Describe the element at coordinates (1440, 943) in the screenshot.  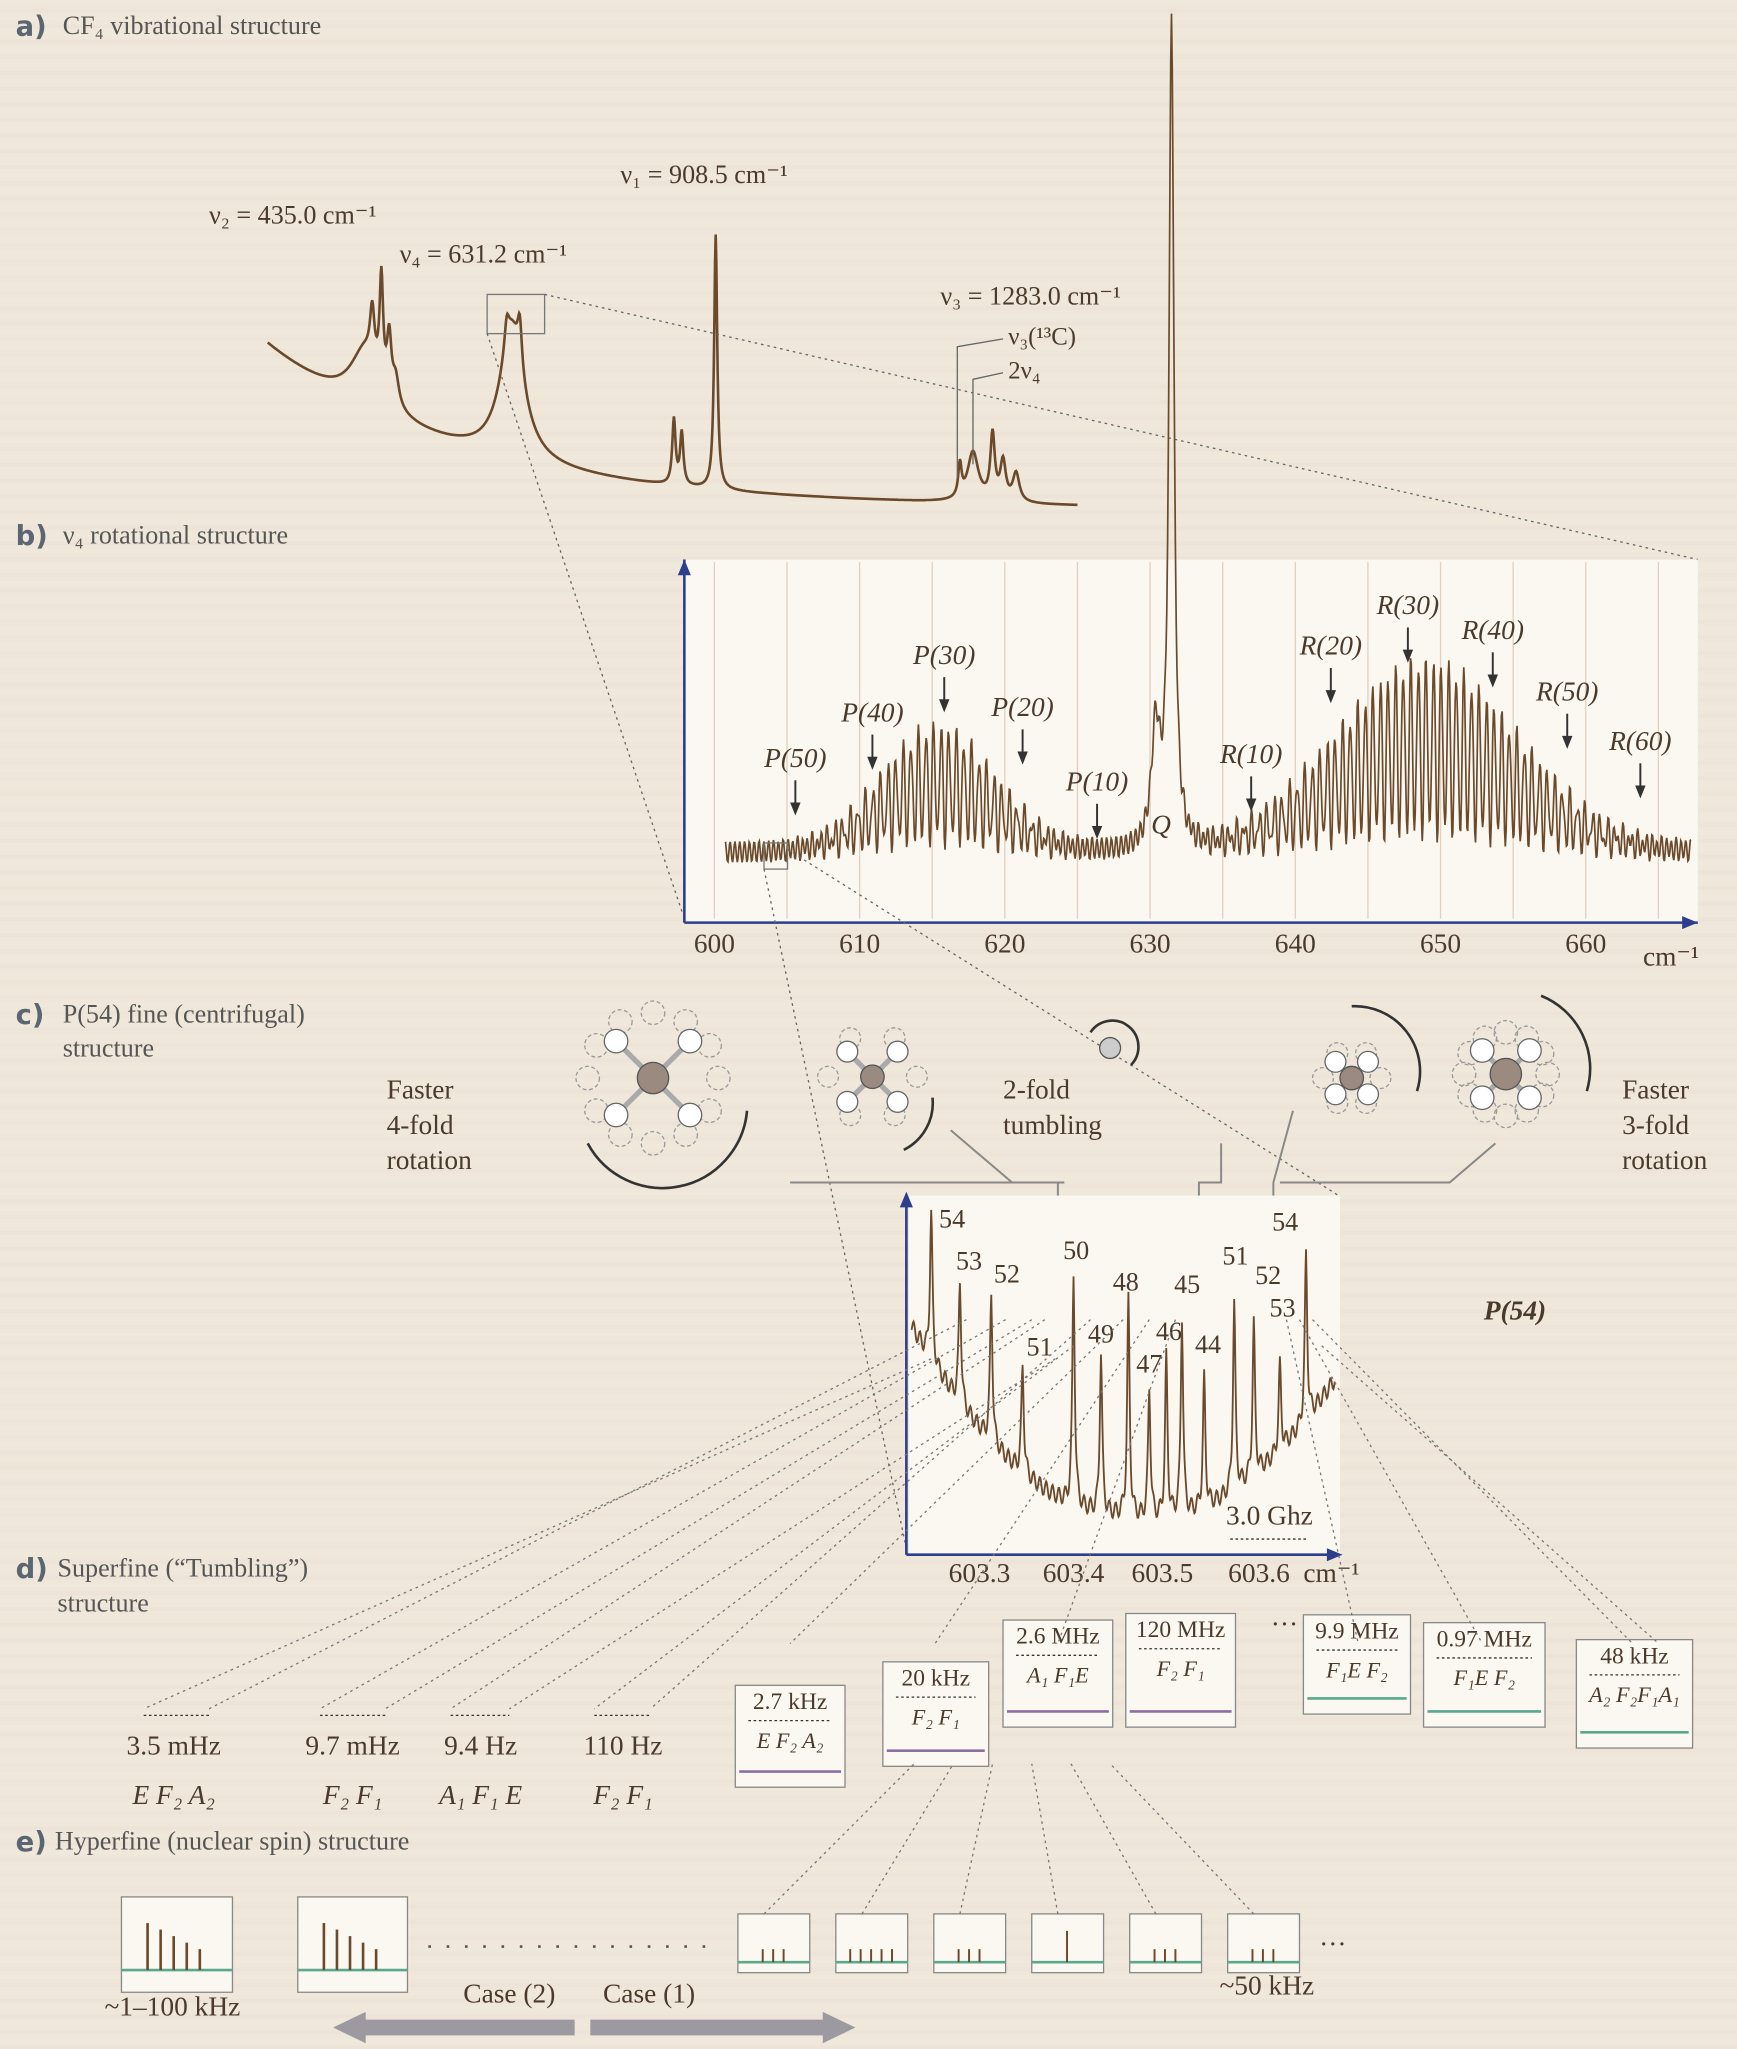
I see `x-tick-label: 650` at that location.